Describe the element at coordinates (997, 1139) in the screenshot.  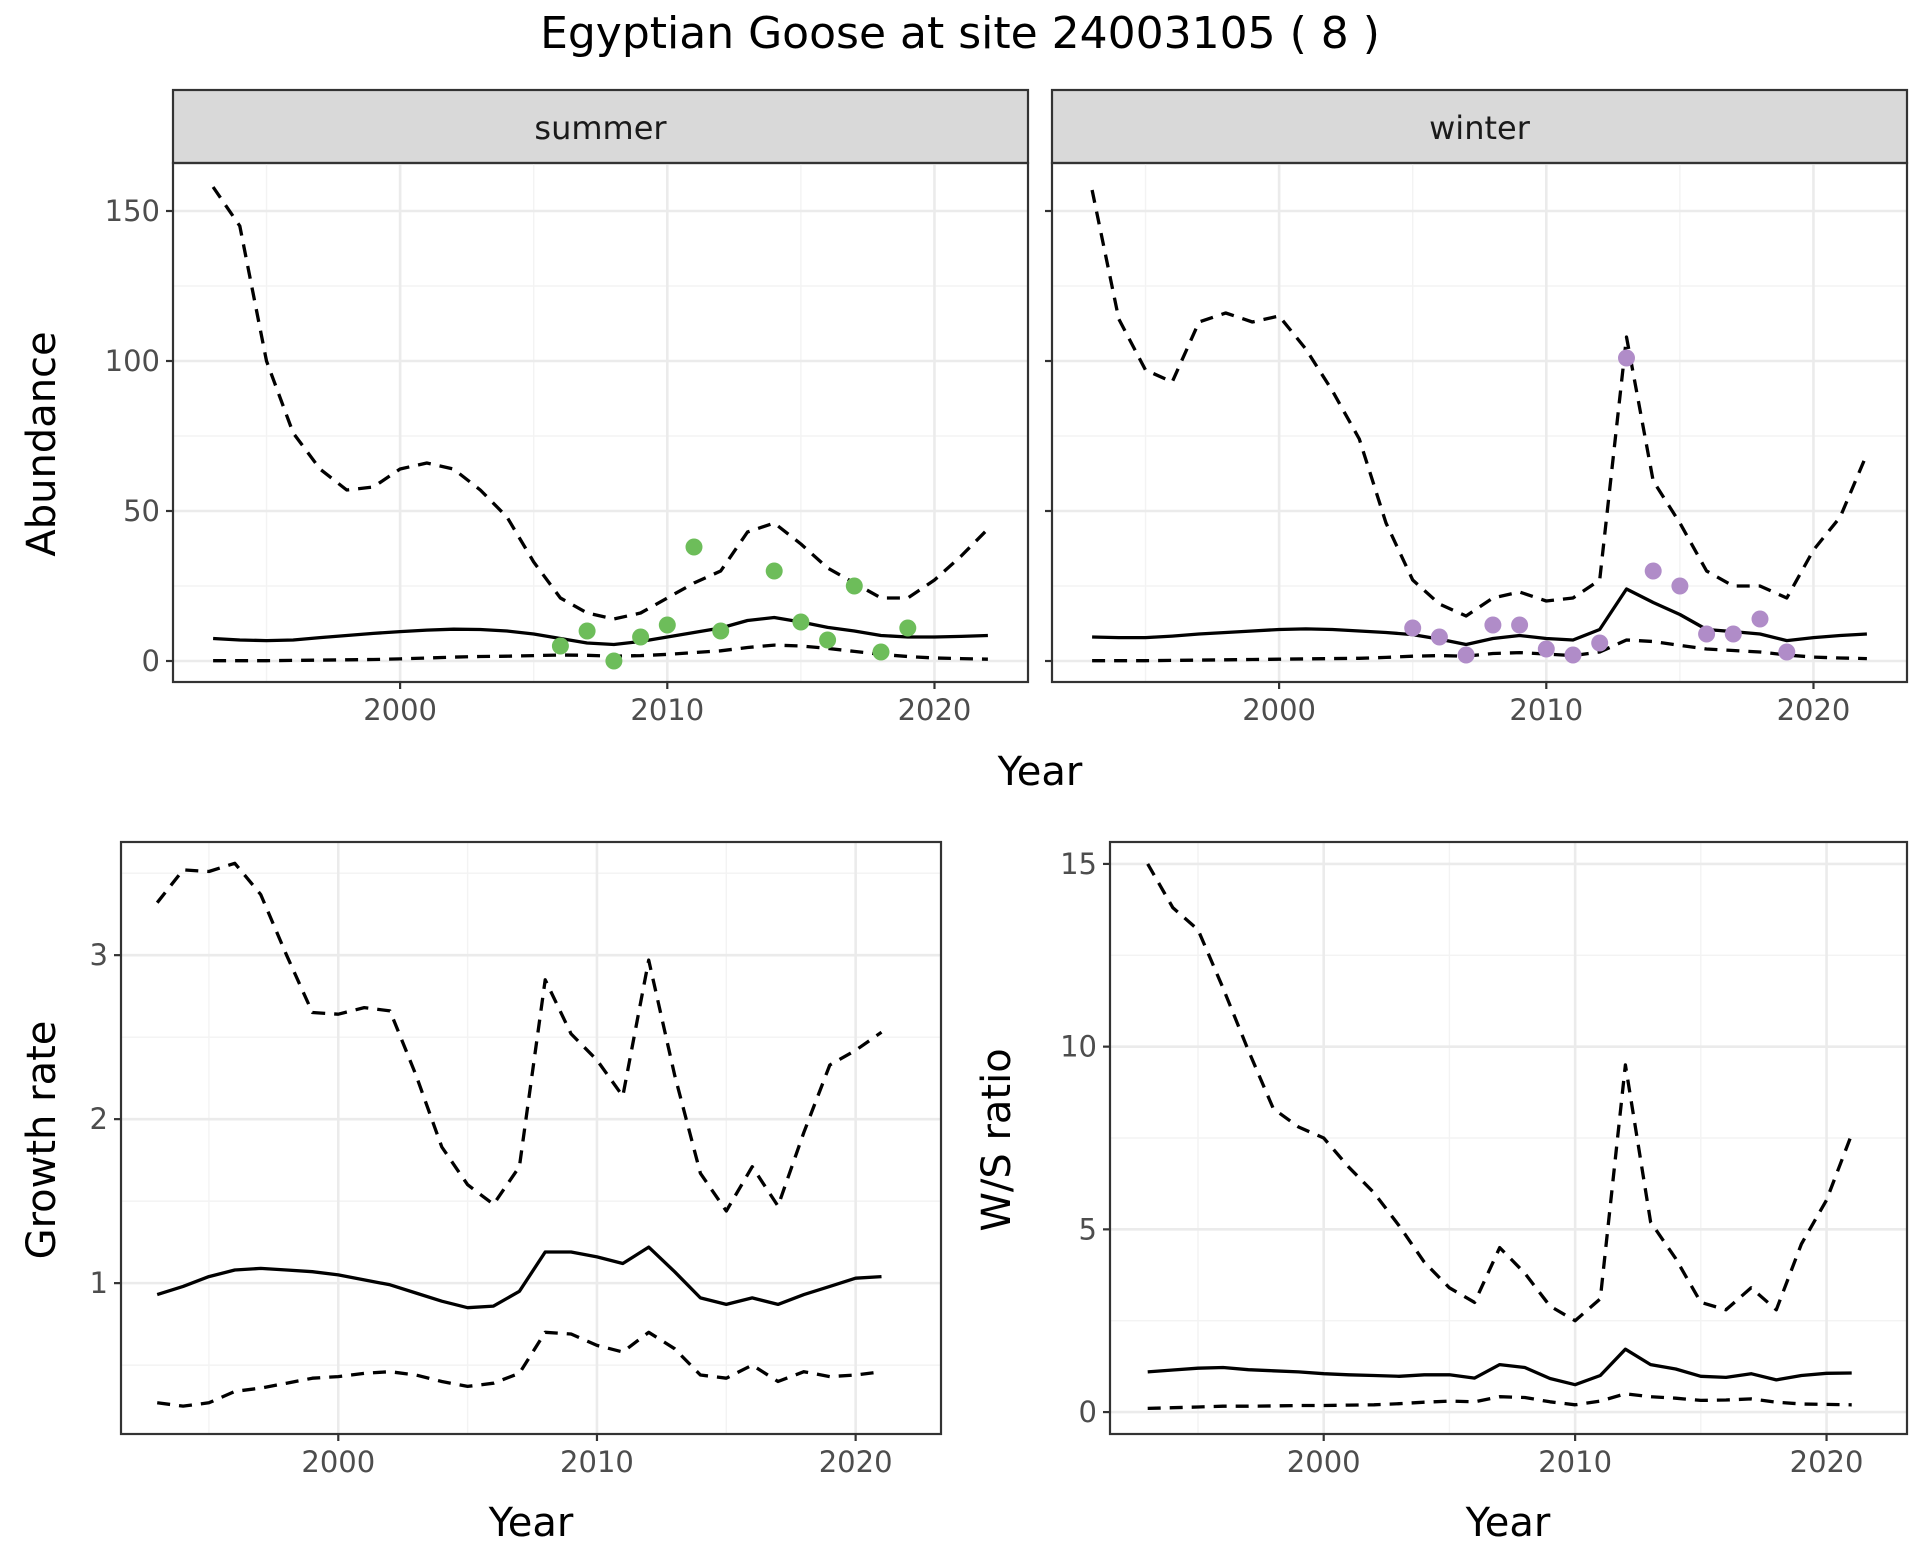
I see `ws-ratio-y-axis-title: W/S ratio` at that location.